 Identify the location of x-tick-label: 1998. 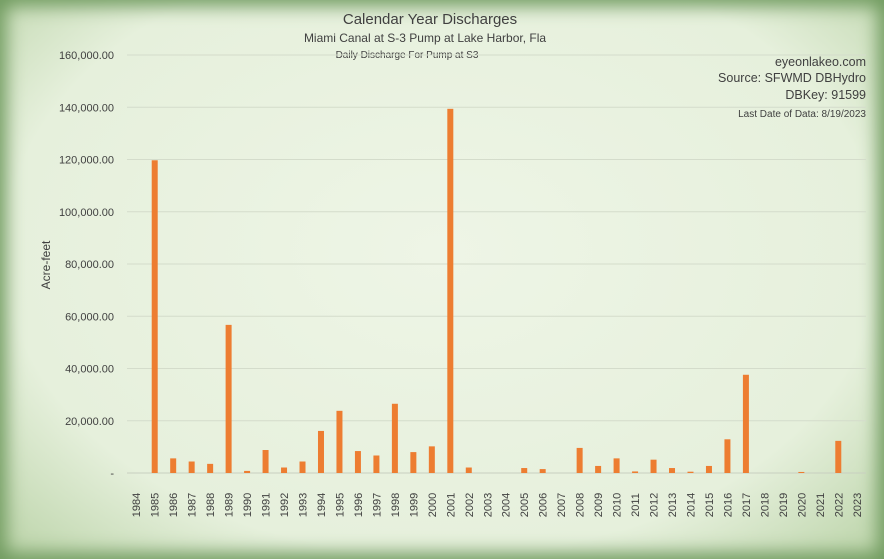
(396, 505).